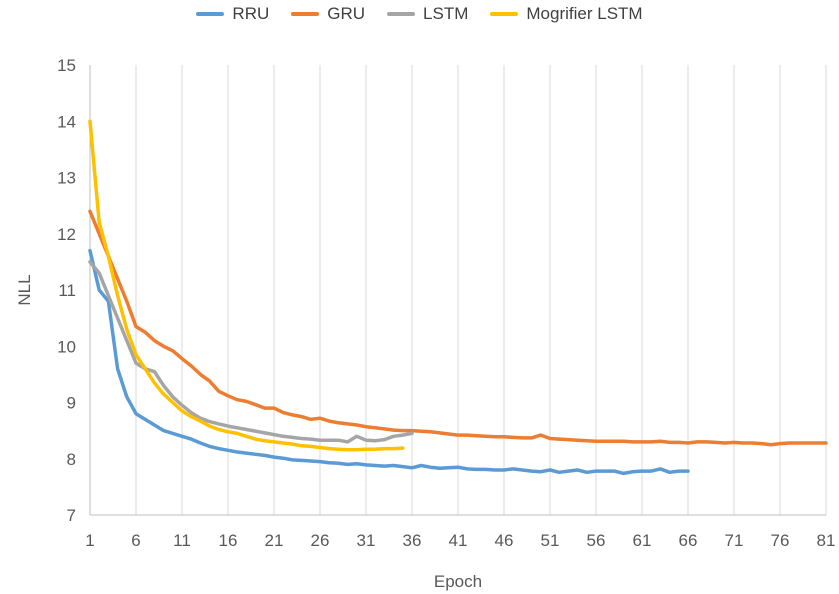 Image resolution: width=839 pixels, height=594 pixels. Describe the element at coordinates (71, 459) in the screenshot. I see `y-tick-label: 8` at that location.